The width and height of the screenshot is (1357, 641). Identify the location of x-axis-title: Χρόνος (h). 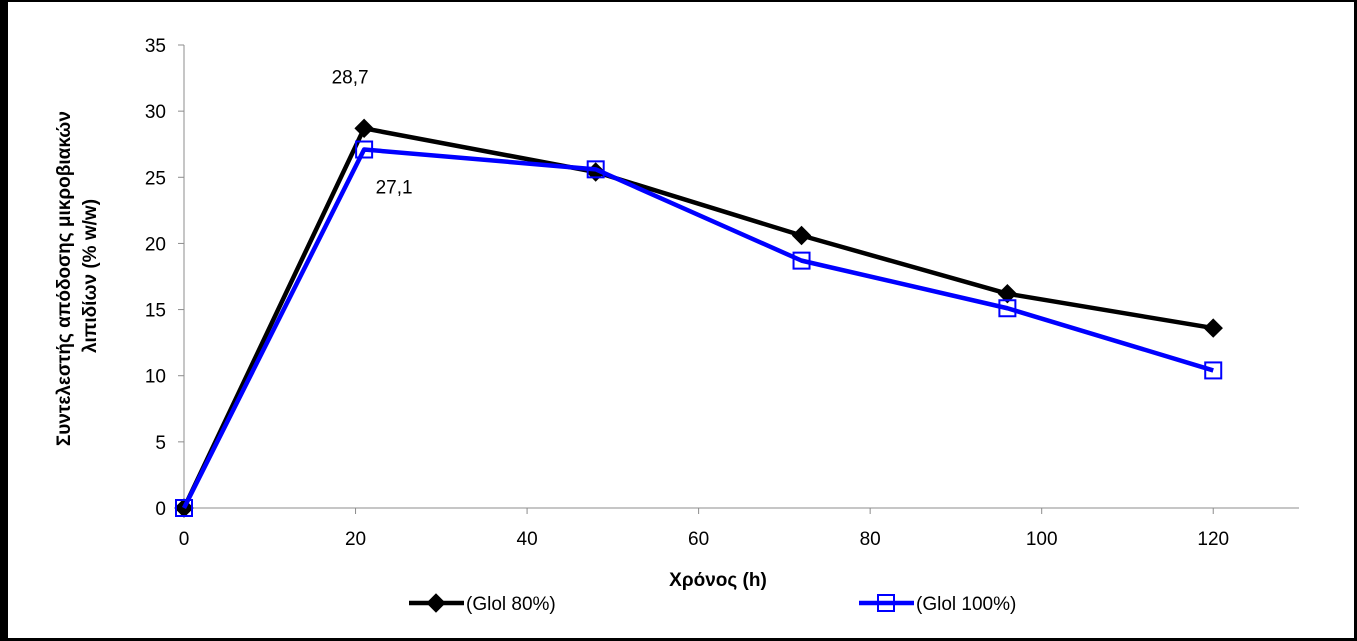
(718, 580).